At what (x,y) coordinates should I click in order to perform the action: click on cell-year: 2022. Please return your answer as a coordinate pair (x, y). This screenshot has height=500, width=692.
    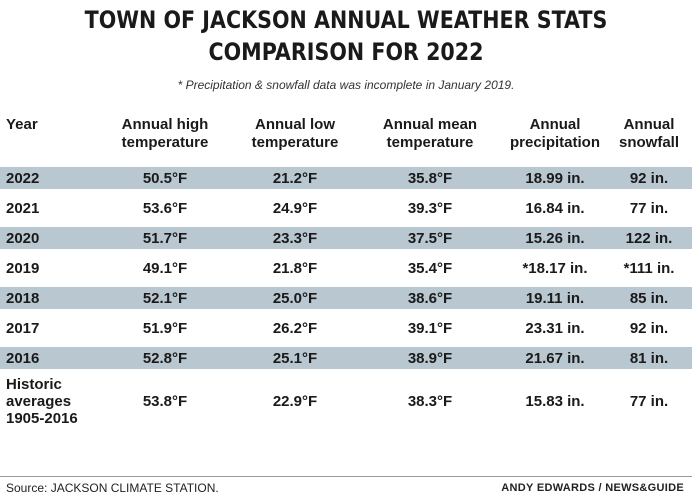
    Looking at the image, I should click on (23, 178).